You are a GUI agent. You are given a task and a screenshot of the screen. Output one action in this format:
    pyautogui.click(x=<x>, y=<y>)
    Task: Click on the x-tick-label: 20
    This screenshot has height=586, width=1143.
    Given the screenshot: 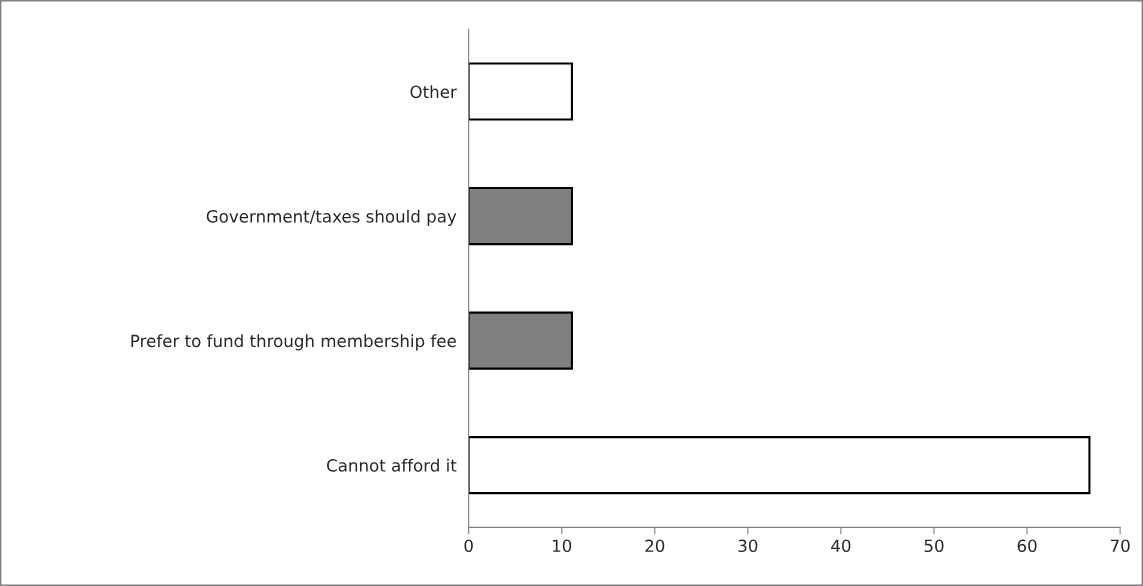 What is the action you would take?
    pyautogui.click(x=655, y=546)
    